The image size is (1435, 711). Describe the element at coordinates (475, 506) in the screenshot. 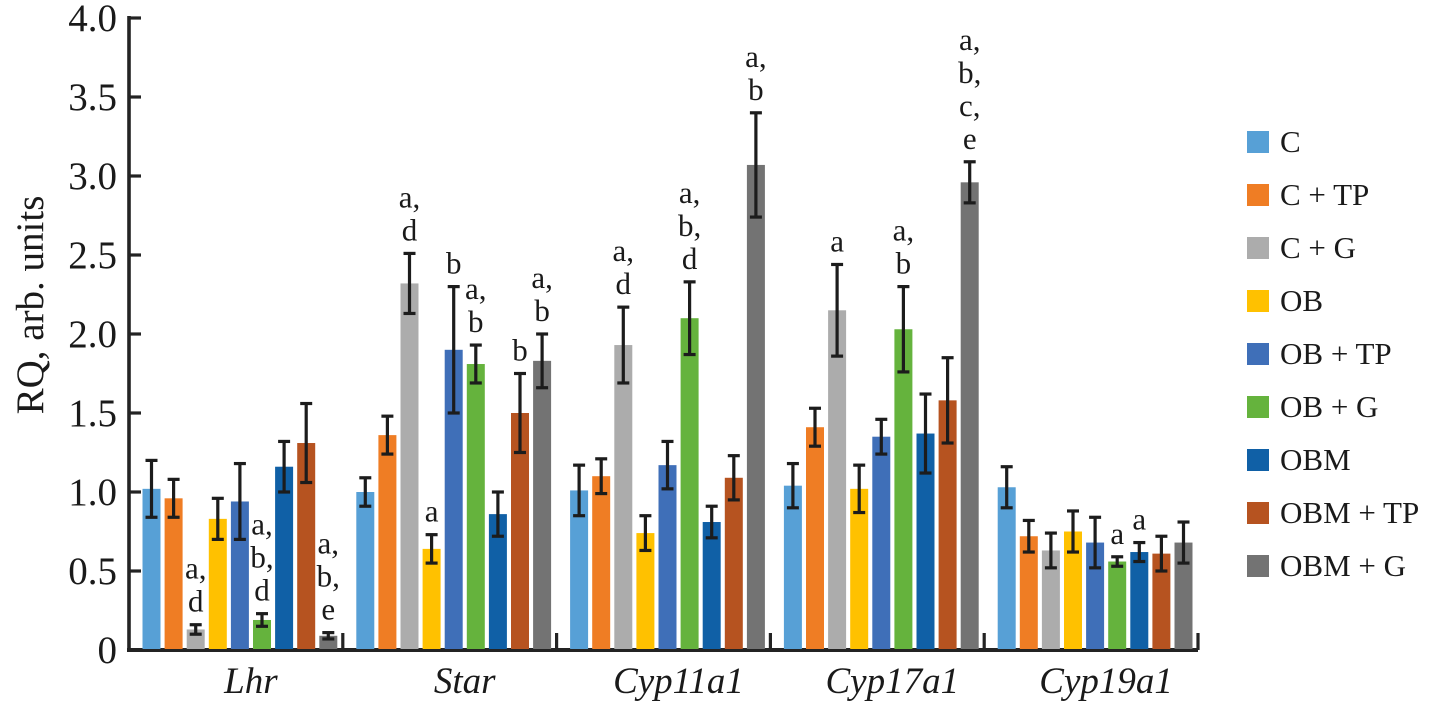

I see `bar-OB+G-Star` at that location.